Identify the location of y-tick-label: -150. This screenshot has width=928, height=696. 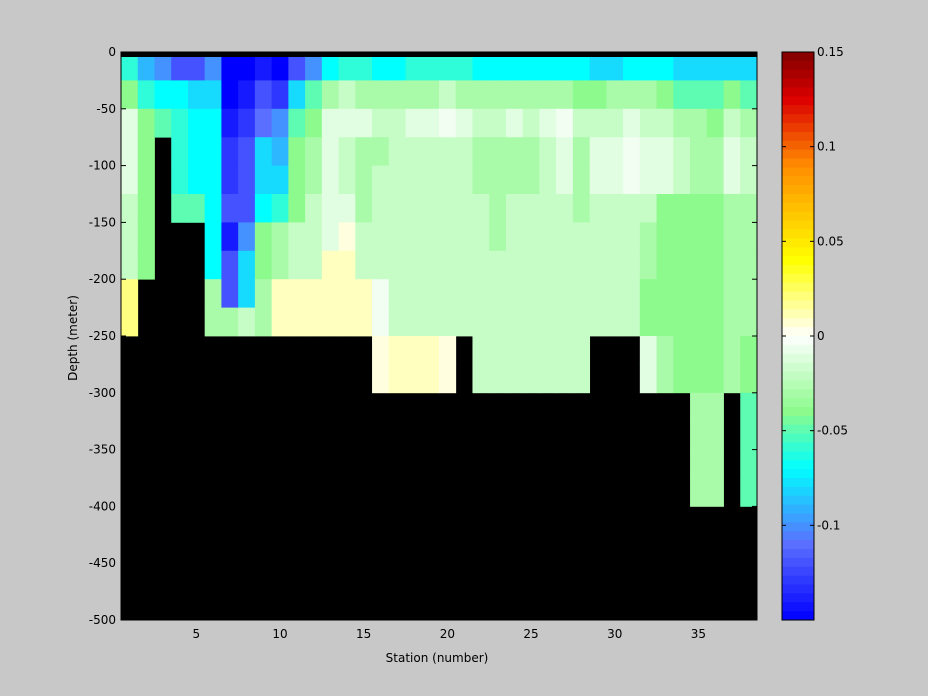
(102, 222).